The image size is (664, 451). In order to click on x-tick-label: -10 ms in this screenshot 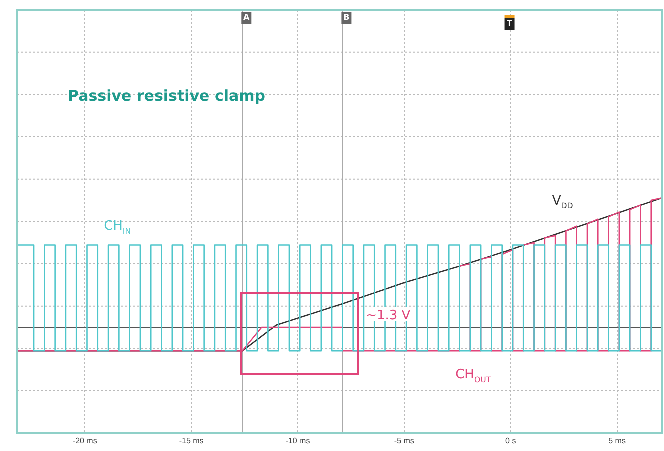, I will do `click(298, 441)`.